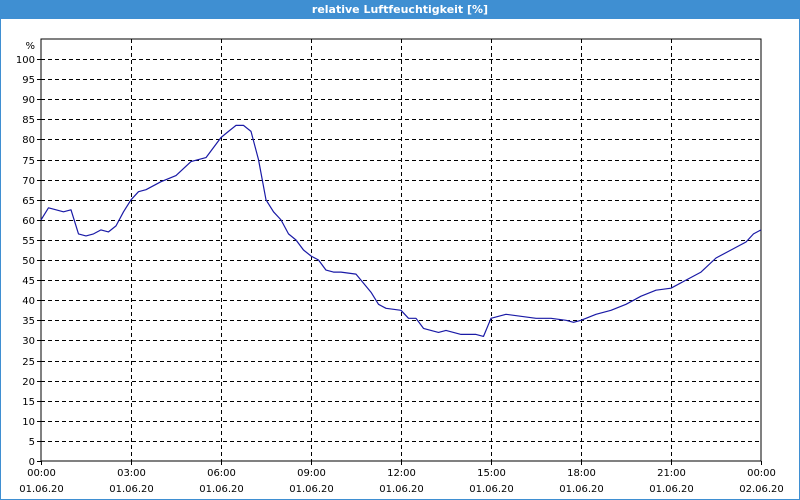  What do you see at coordinates (221, 473) in the screenshot?
I see `x-tick-time-label: 06:00` at bounding box center [221, 473].